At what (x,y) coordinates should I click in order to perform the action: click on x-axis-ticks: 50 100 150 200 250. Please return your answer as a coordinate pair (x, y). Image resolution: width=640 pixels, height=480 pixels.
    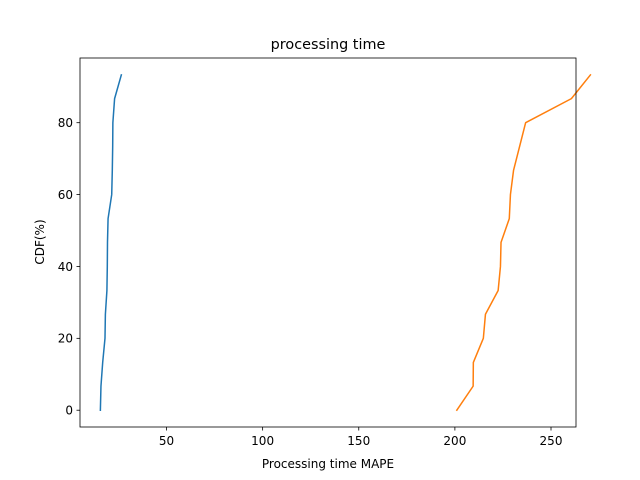
    Looking at the image, I should click on (361, 437).